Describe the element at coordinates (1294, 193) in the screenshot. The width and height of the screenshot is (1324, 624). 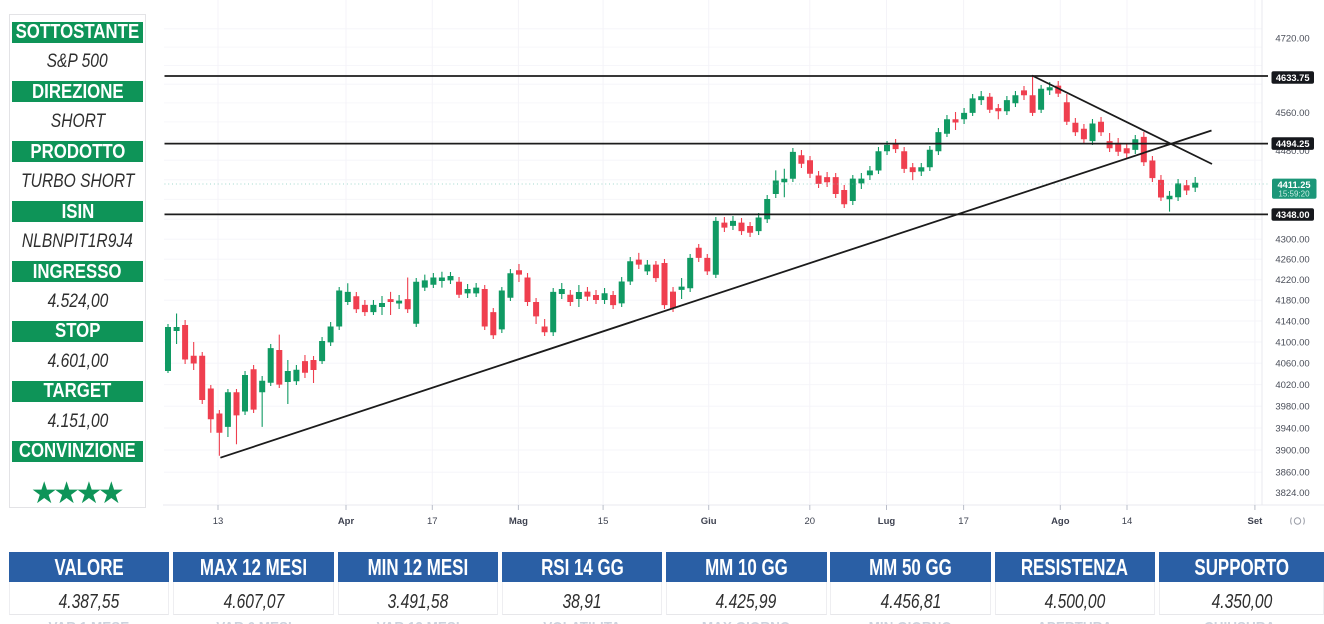
I see `svg-text: 15:59:20` at that location.